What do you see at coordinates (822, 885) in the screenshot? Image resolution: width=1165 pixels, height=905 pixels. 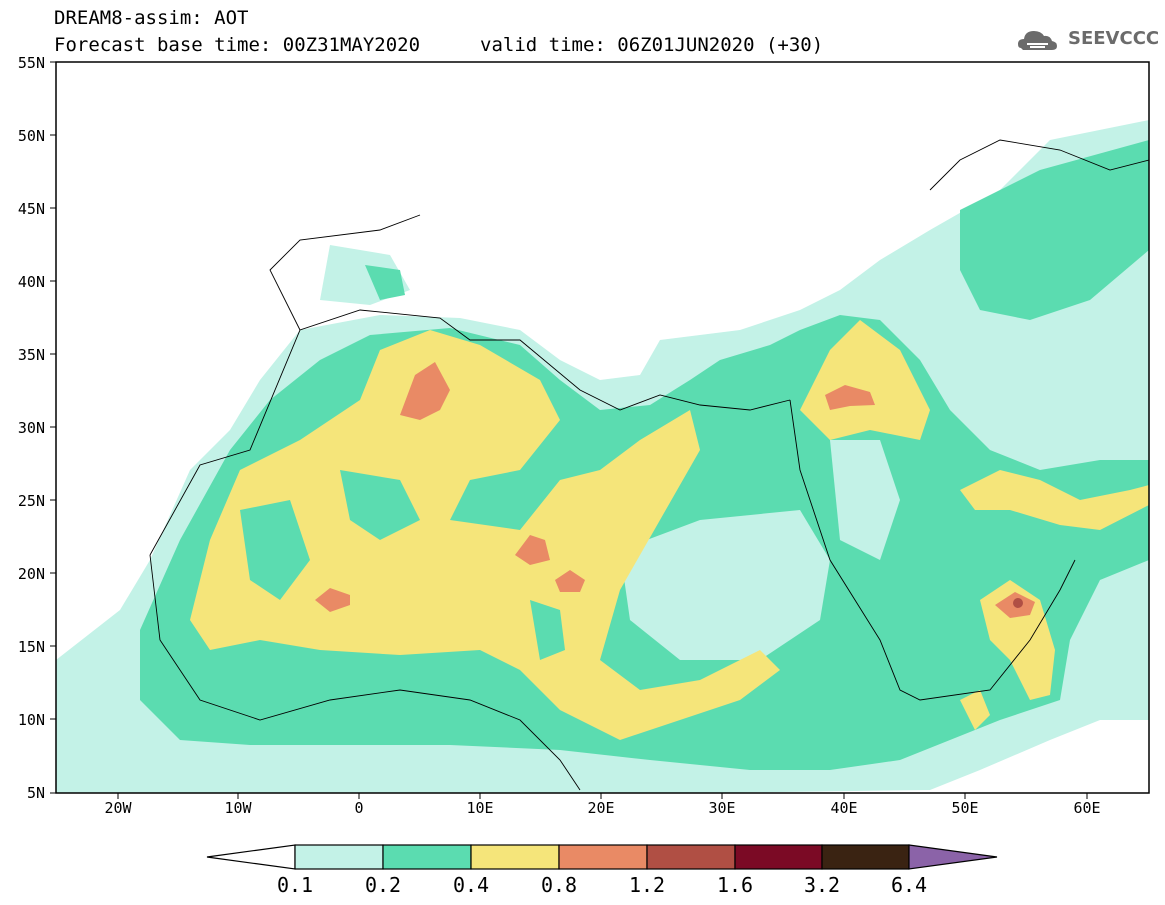 I see `colorbar-label: 3.2` at bounding box center [822, 885].